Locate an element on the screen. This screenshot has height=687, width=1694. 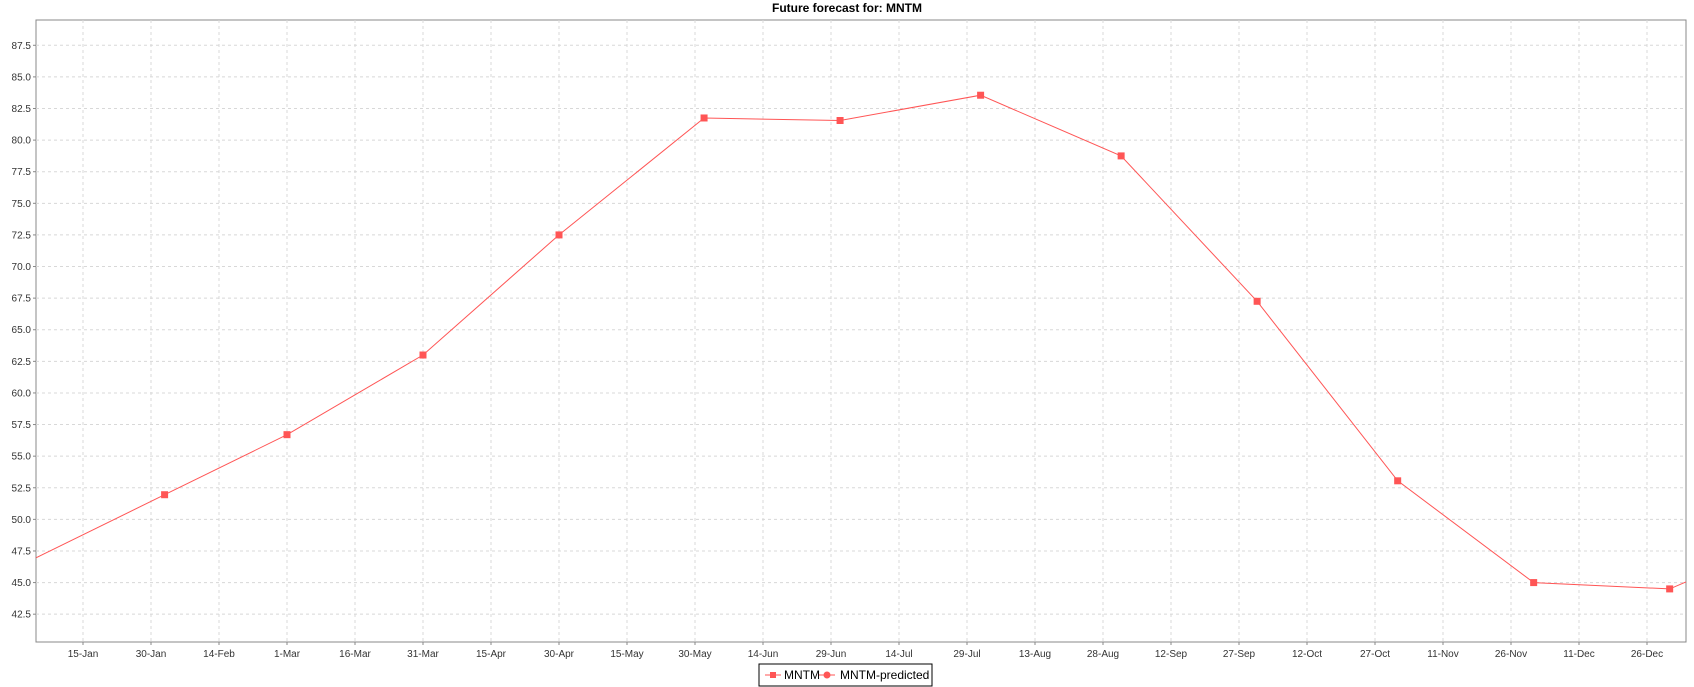
x-tick-label: 26-Nov is located at coordinates (1511, 654).